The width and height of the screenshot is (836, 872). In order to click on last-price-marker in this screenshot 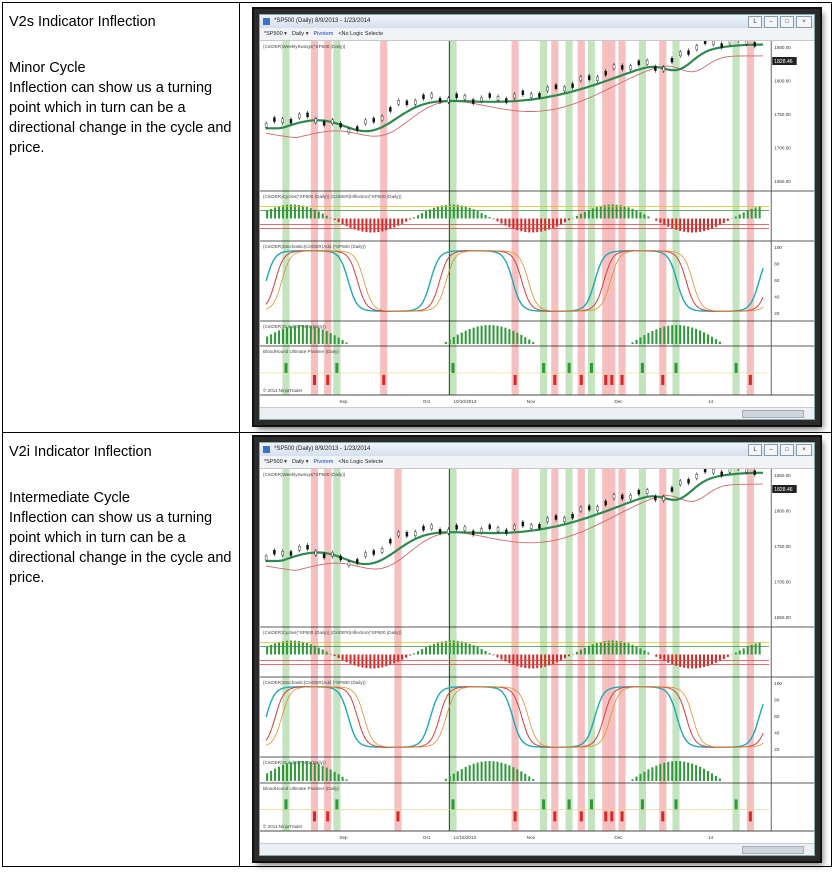, I will do `click(784, 489)`.